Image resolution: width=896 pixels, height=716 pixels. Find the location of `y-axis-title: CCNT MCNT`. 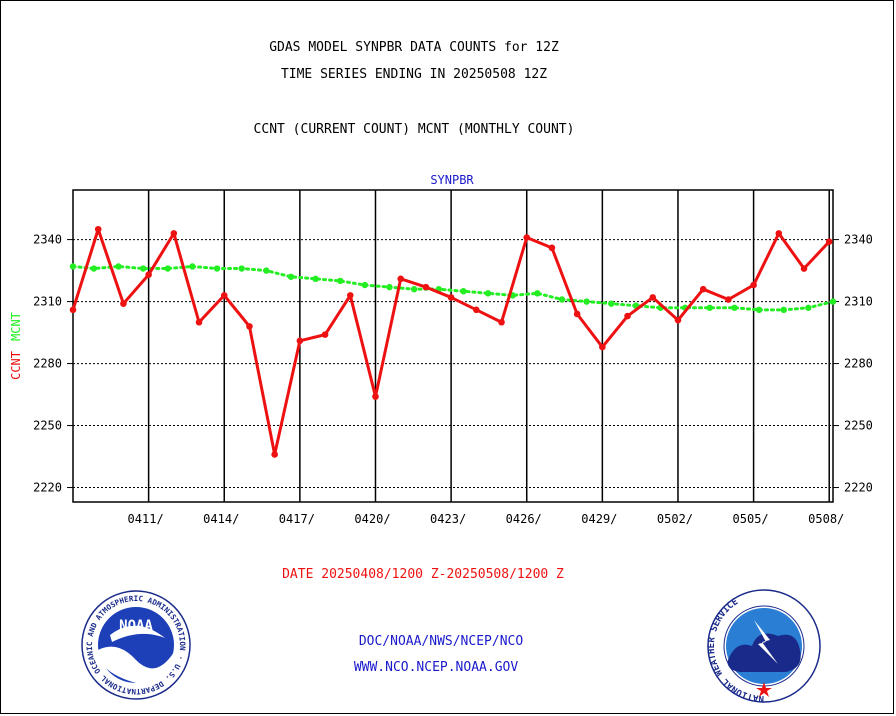

y-axis-title: CCNT MCNT is located at coordinates (16, 346).